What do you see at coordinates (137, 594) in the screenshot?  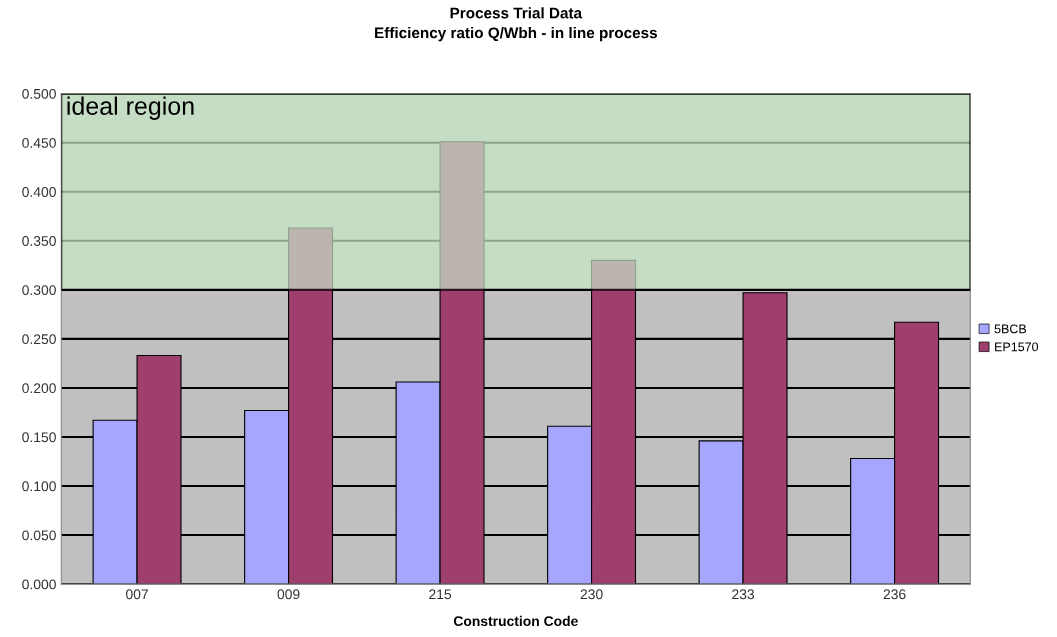 I see `x-tick-label: 007` at bounding box center [137, 594].